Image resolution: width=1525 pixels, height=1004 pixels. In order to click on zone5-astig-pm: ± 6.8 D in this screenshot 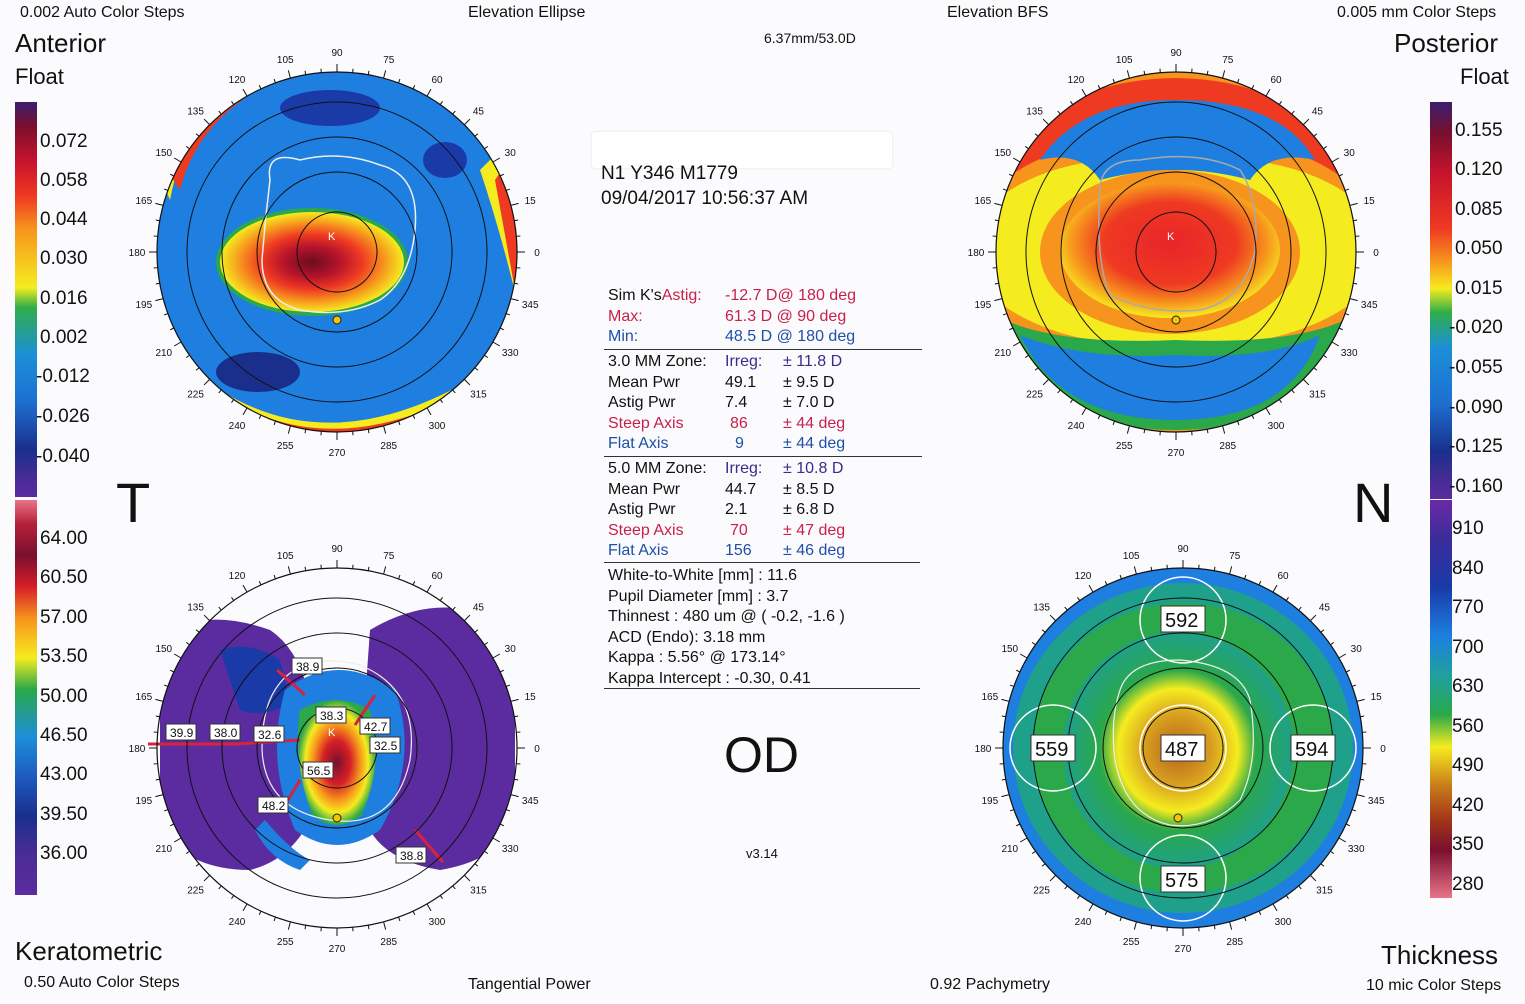, I will do `click(809, 509)`.